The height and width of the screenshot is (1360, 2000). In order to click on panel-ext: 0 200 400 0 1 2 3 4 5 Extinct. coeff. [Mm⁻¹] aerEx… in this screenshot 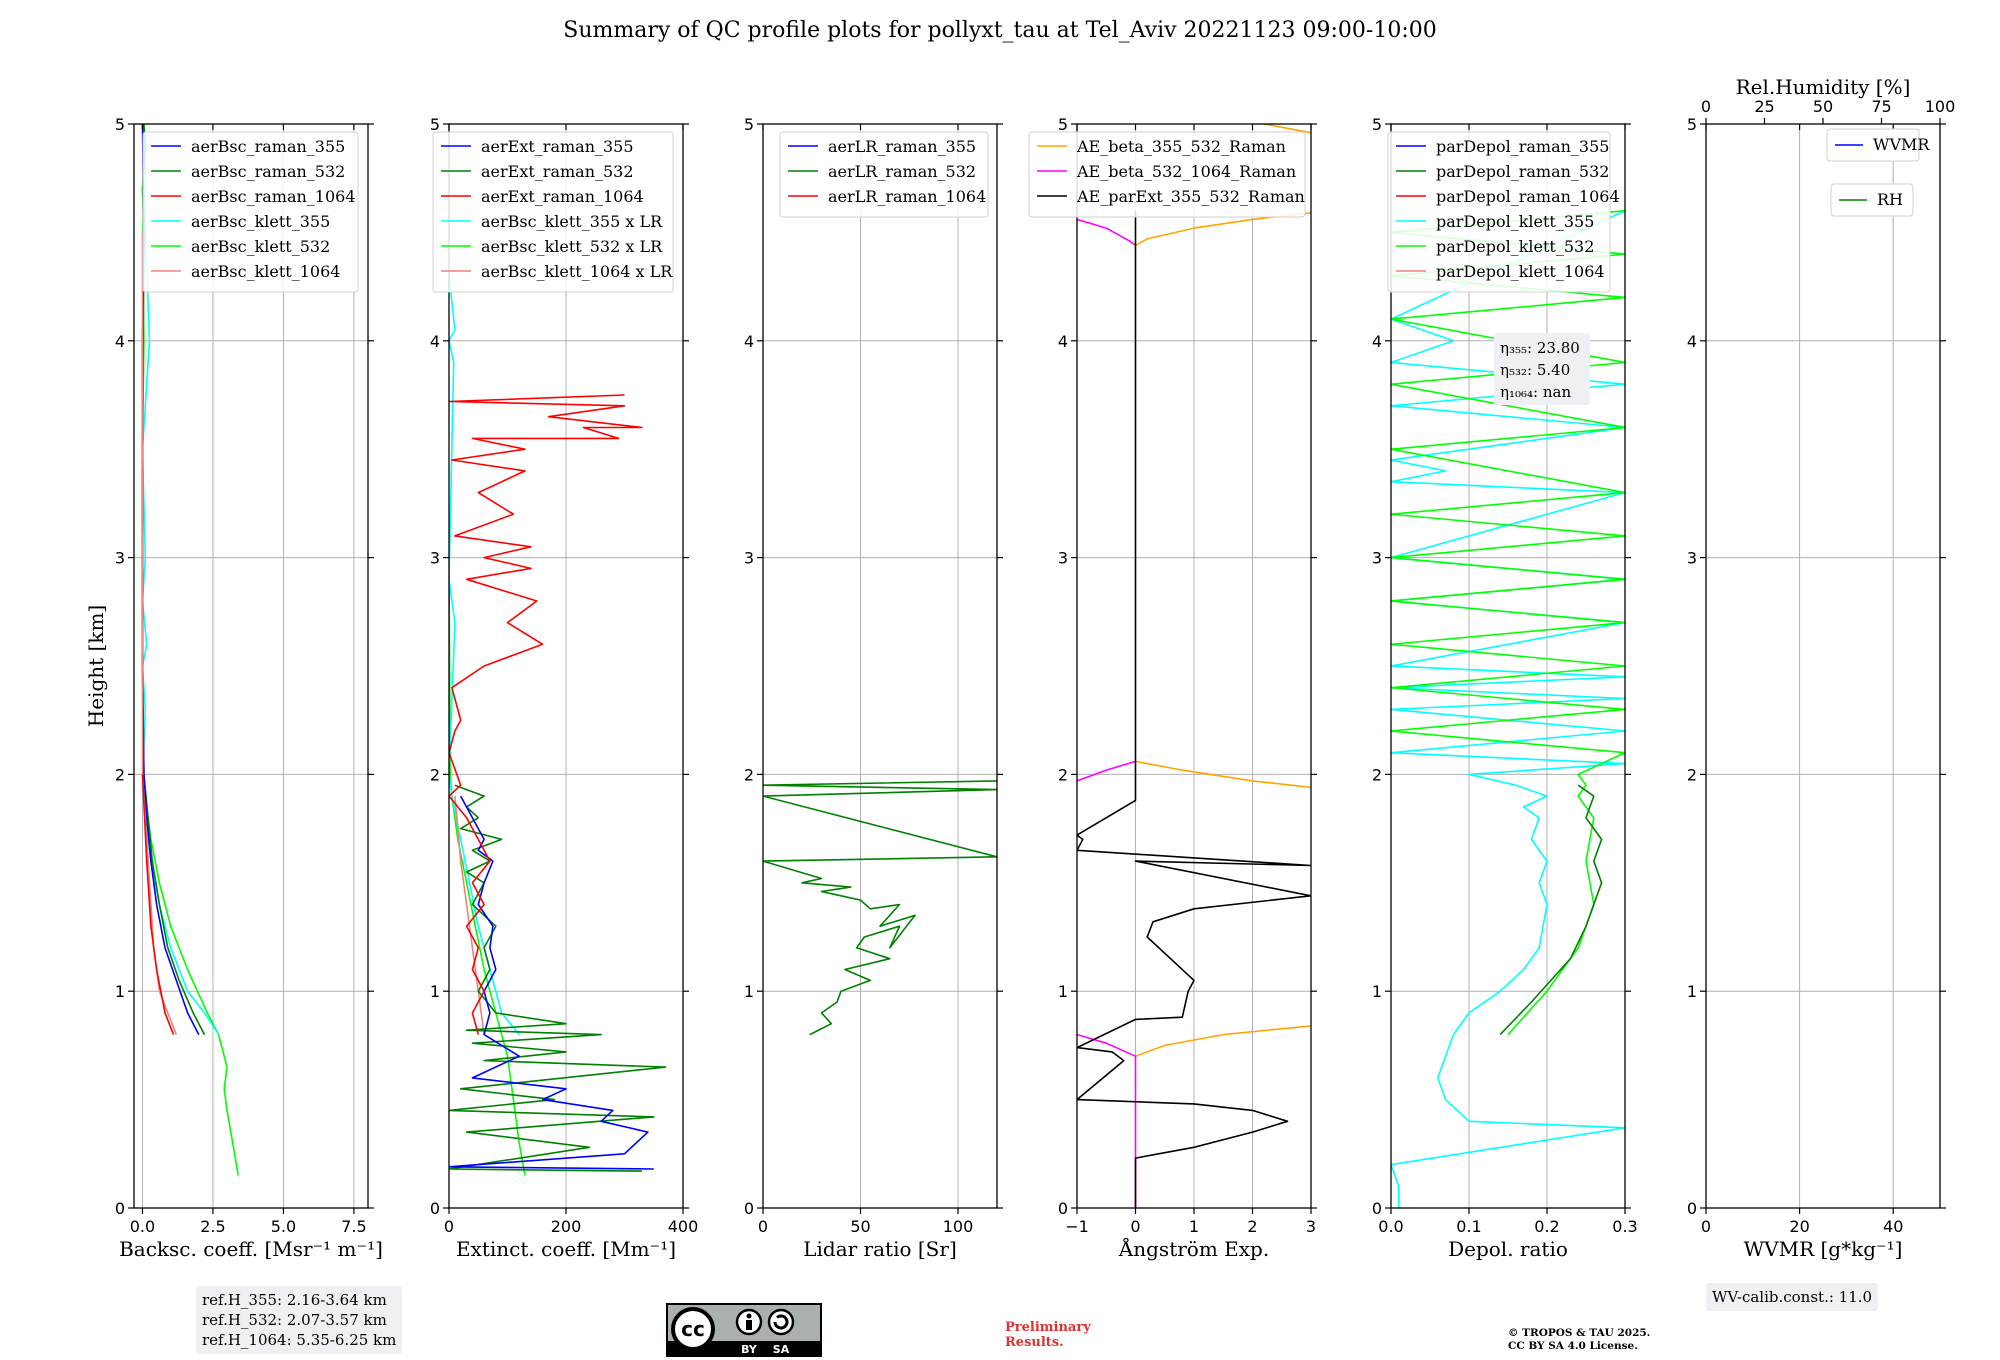, I will do `click(564, 688)`.